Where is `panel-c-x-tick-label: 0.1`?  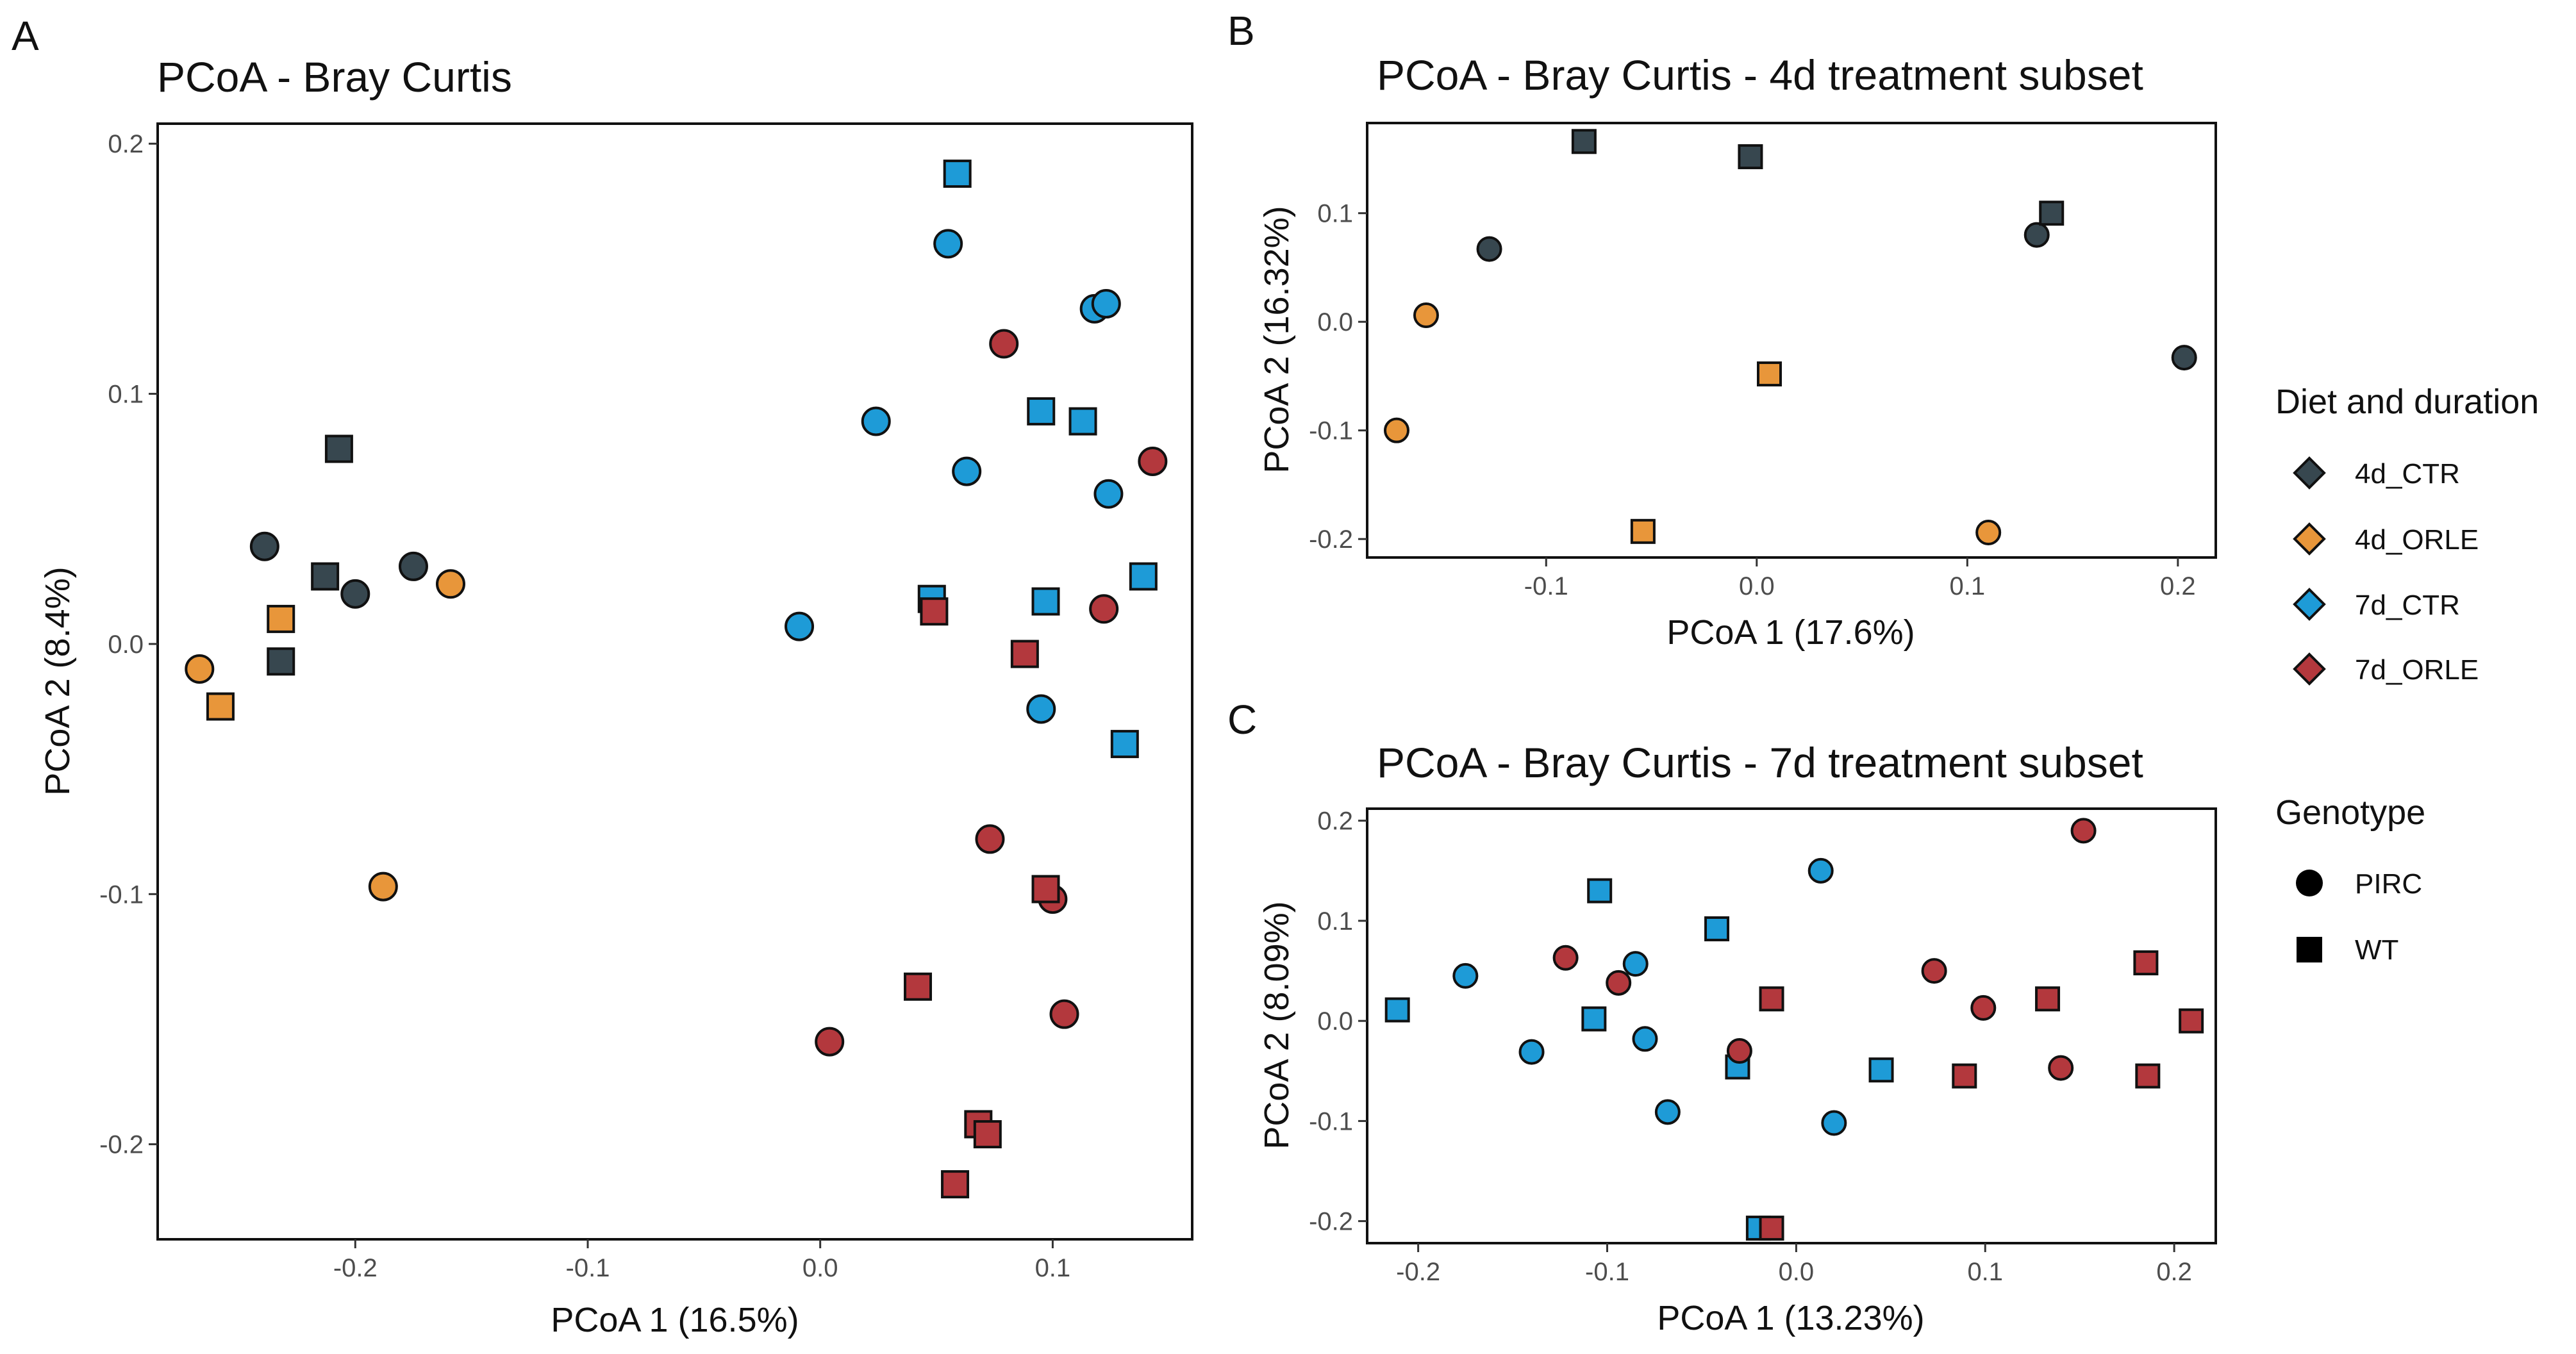 panel-c-x-tick-label: 0.1 is located at coordinates (1985, 1272).